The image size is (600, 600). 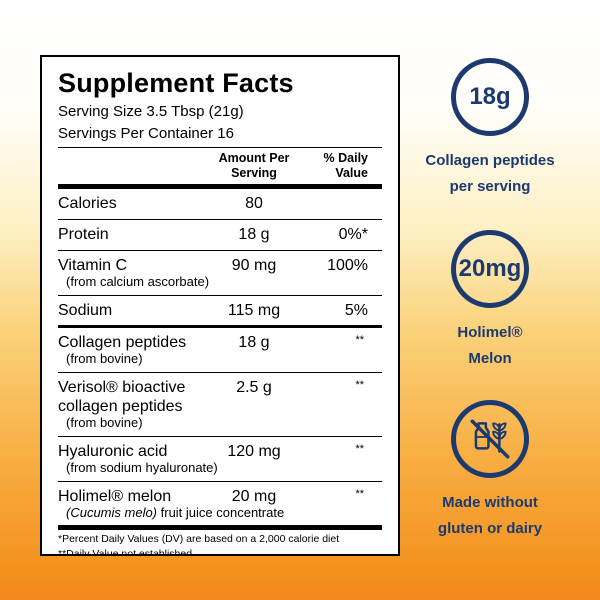 I want to click on servings-per-container: Servings Per Container 16, so click(x=146, y=133).